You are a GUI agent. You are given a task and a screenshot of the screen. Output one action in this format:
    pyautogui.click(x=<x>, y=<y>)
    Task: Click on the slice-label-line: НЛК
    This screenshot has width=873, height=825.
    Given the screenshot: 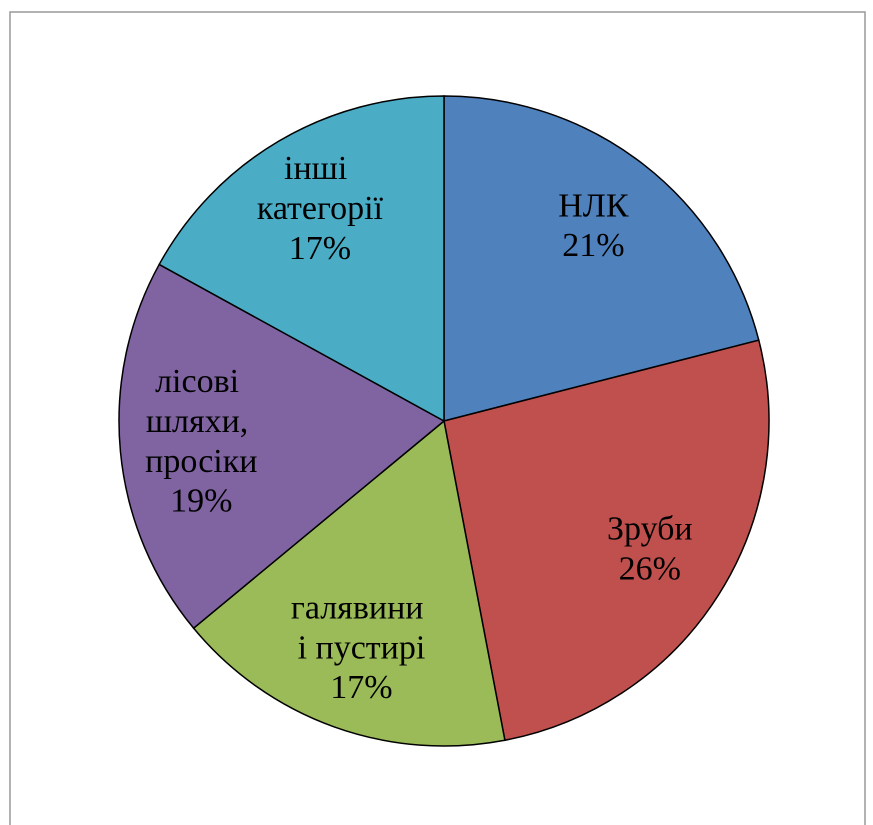 What is the action you would take?
    pyautogui.click(x=593, y=205)
    